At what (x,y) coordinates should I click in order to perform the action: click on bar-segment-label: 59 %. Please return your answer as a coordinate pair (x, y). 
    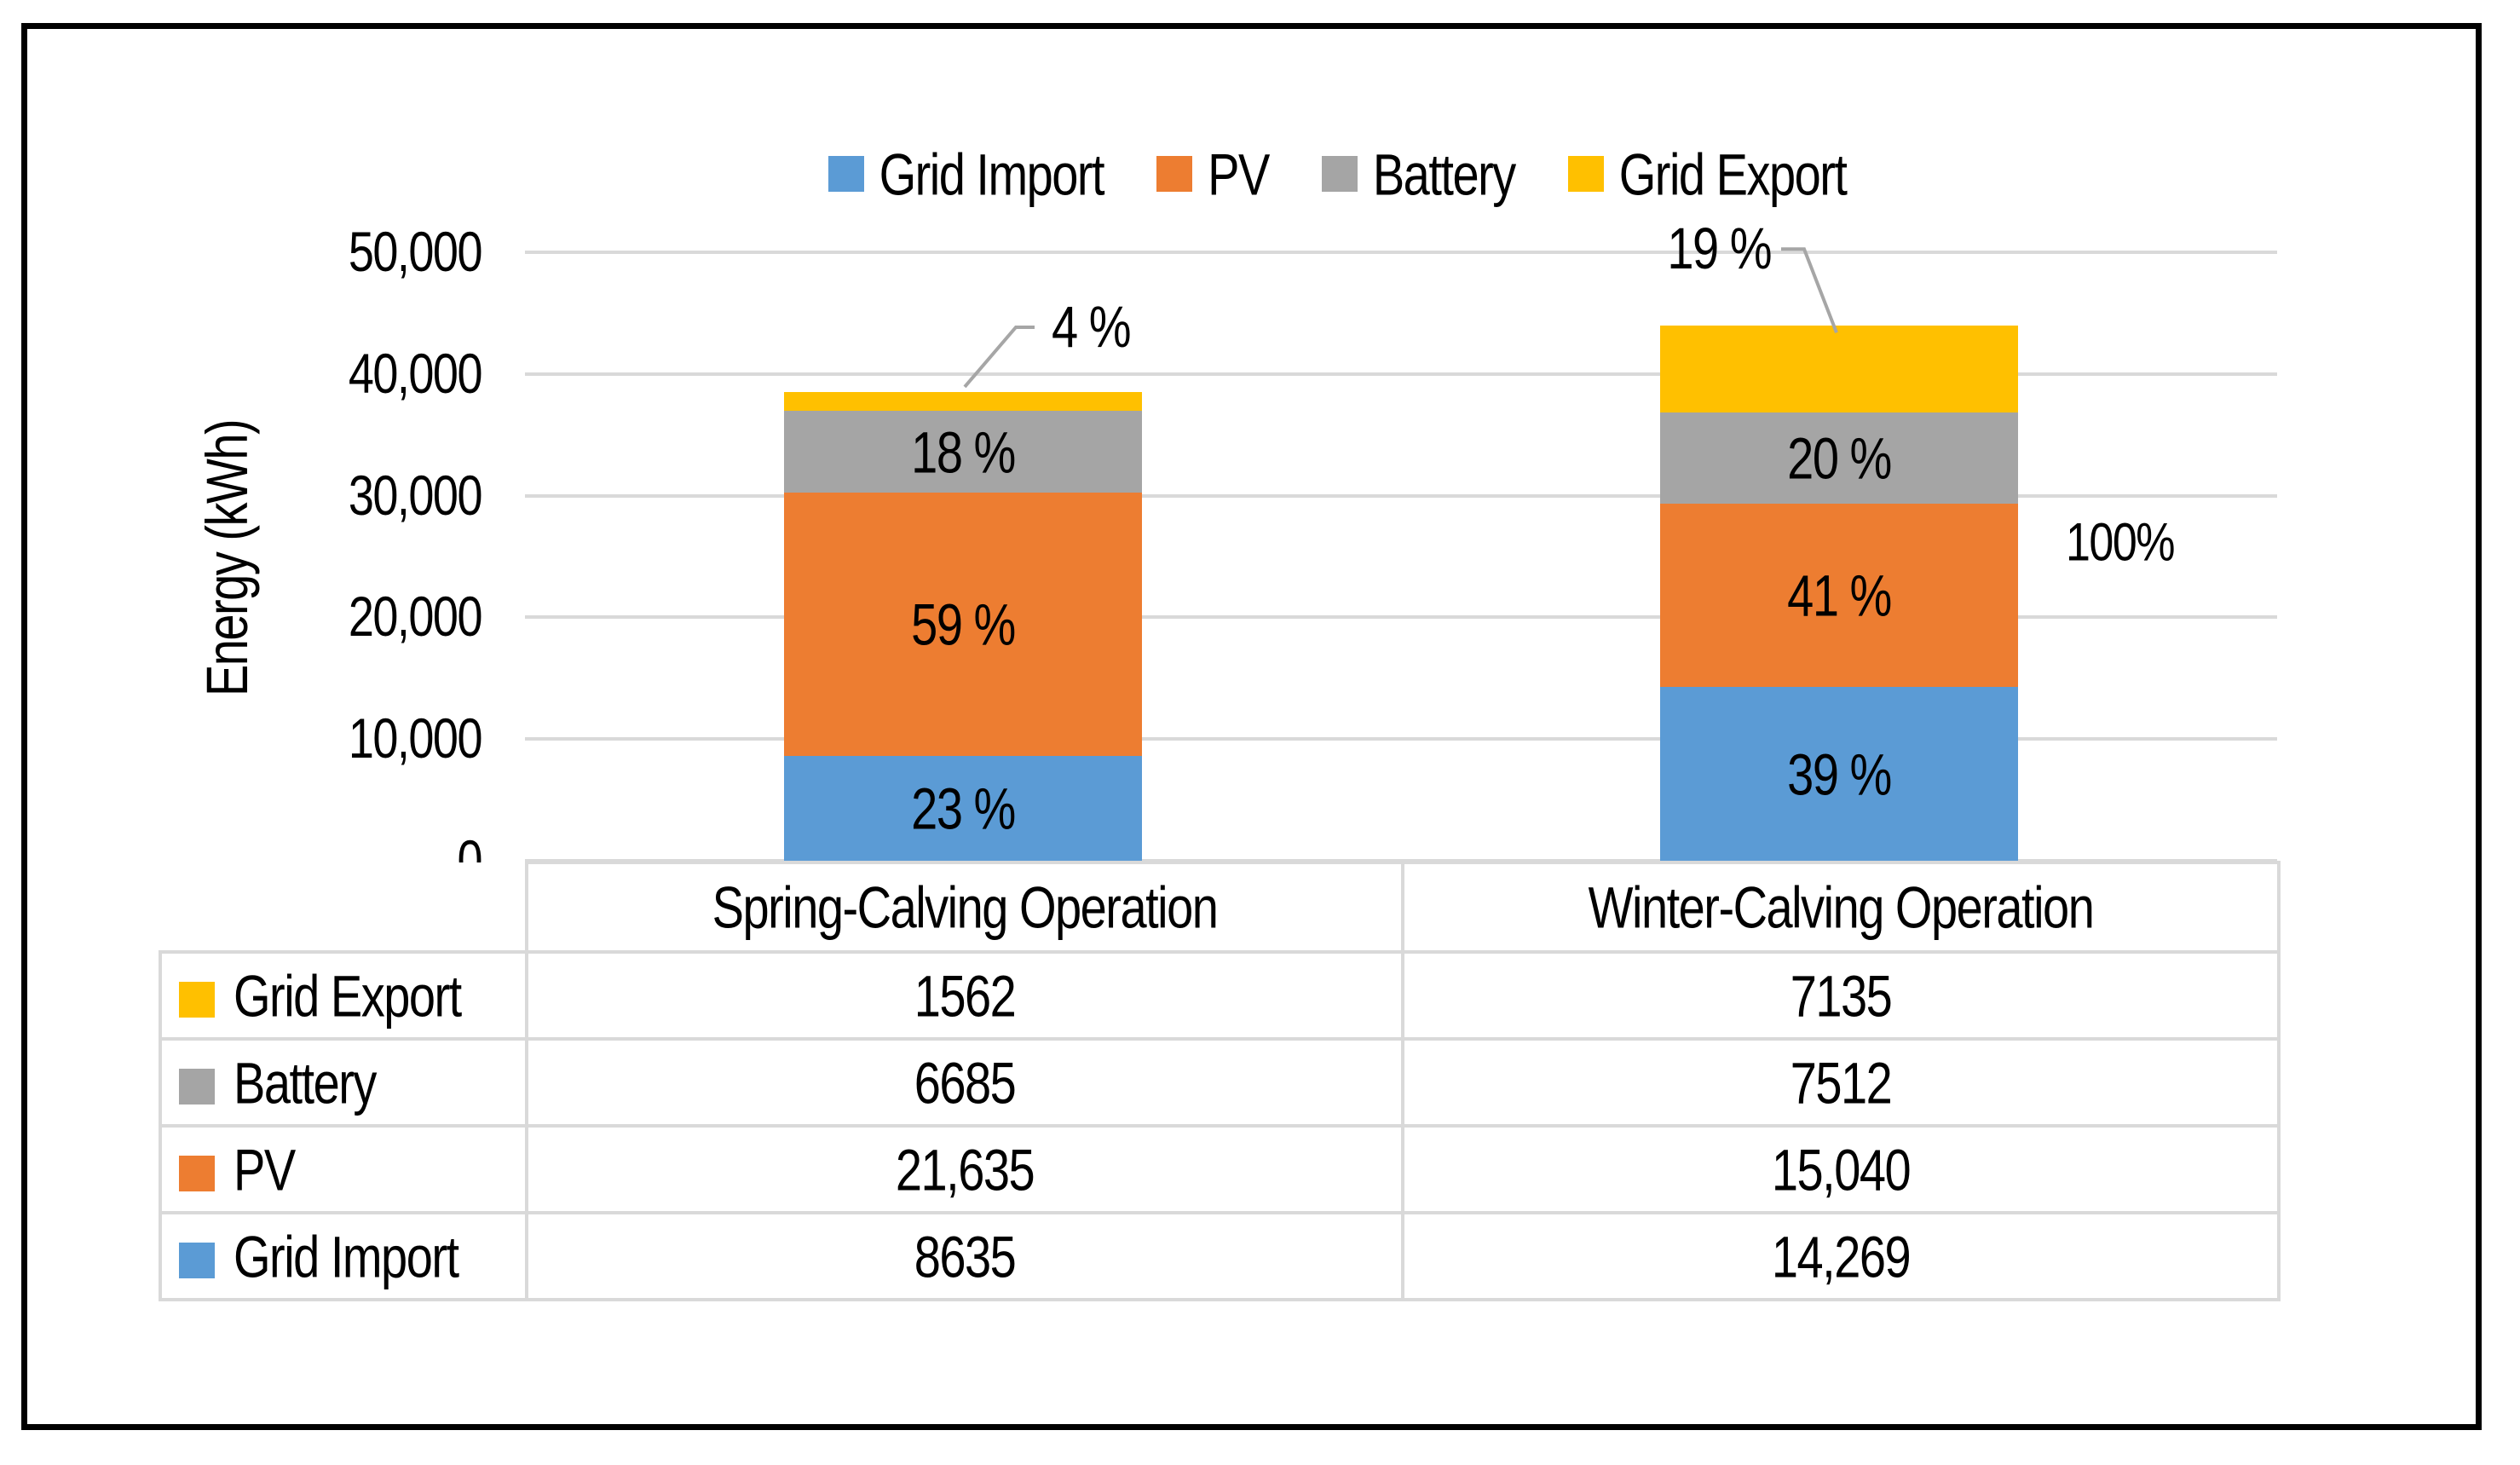
    Looking at the image, I should click on (964, 624).